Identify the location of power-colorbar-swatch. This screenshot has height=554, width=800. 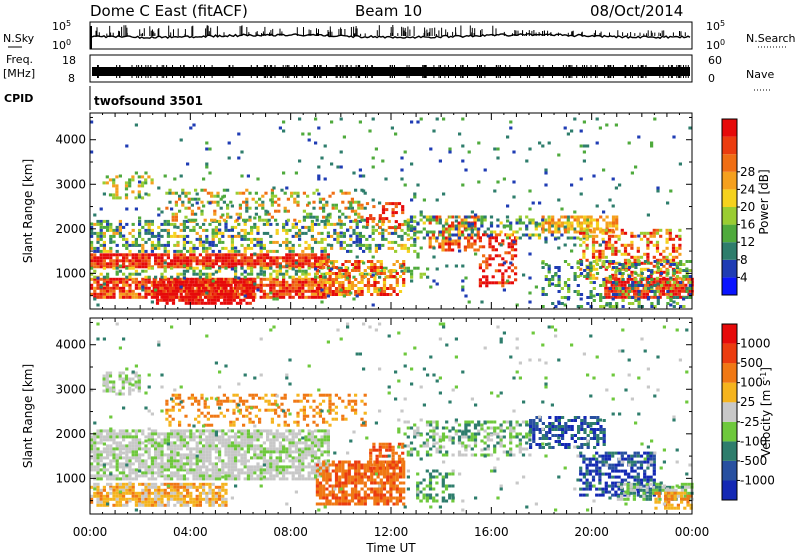
(729, 128).